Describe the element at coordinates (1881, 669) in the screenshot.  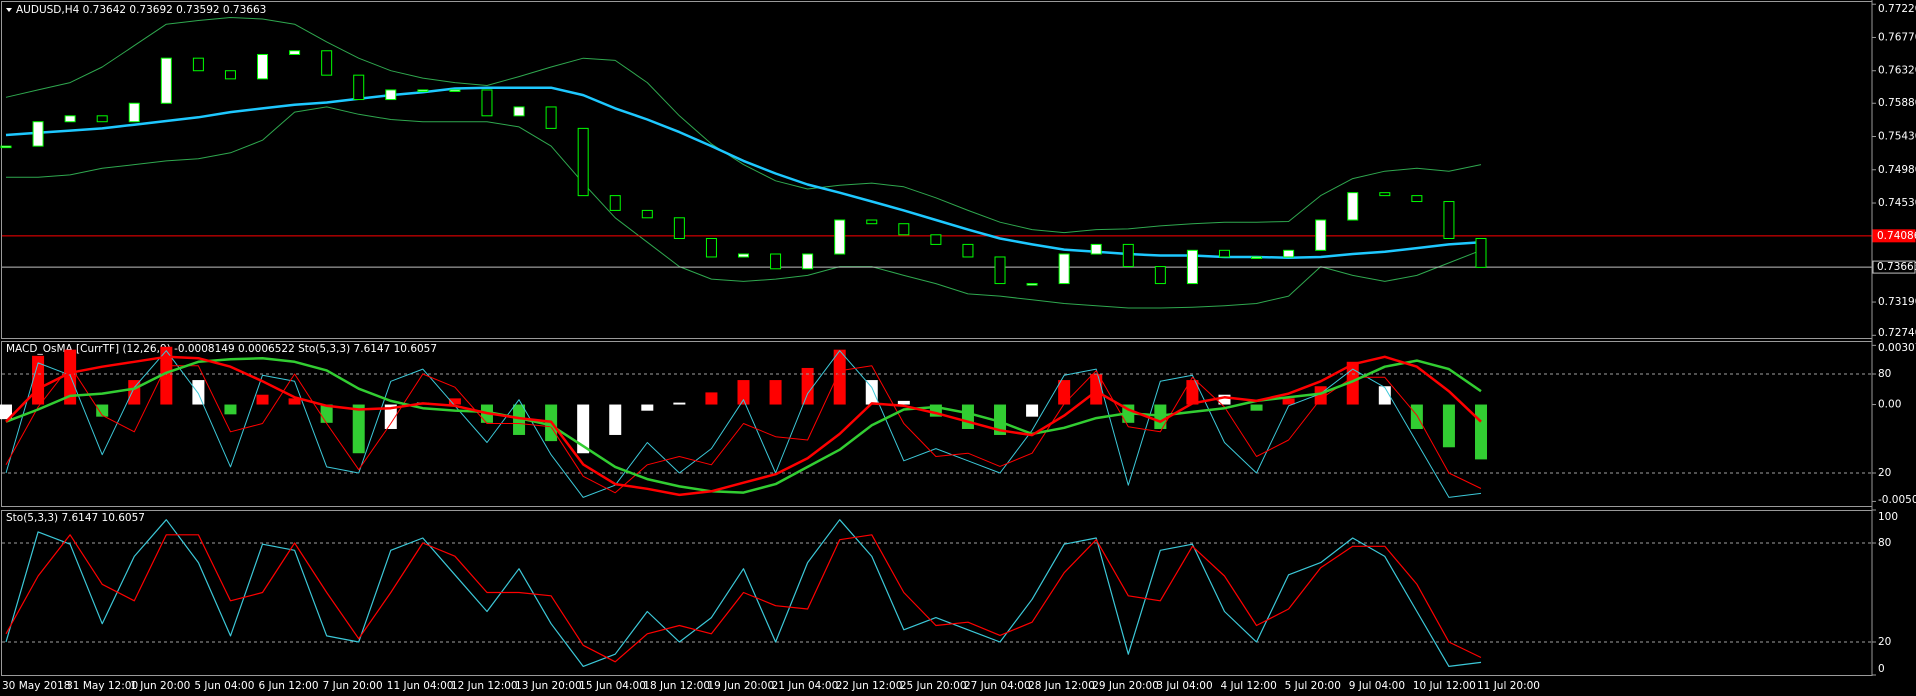
I see `y-tick-label: 0` at that location.